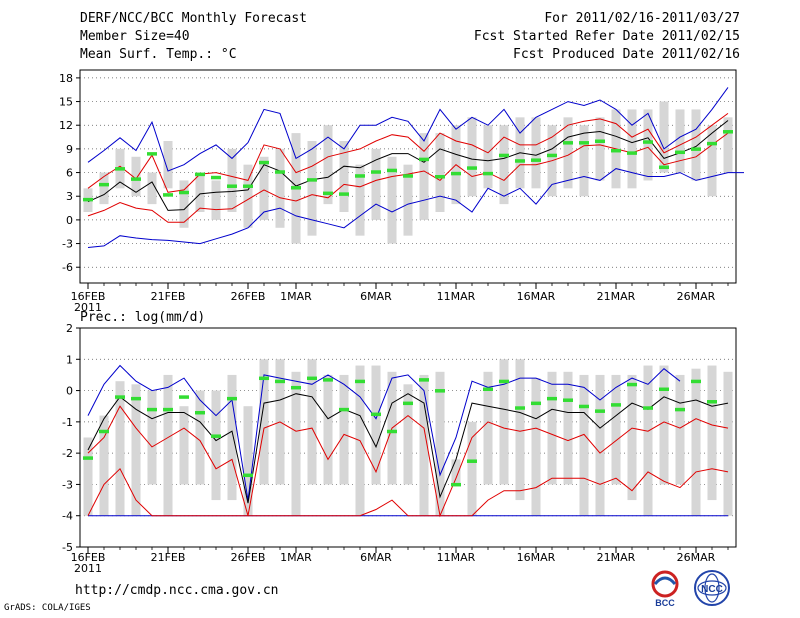 The height and width of the screenshot is (618, 800). What do you see at coordinates (67, 547) in the screenshot?
I see `y-tick-label: -5` at bounding box center [67, 547].